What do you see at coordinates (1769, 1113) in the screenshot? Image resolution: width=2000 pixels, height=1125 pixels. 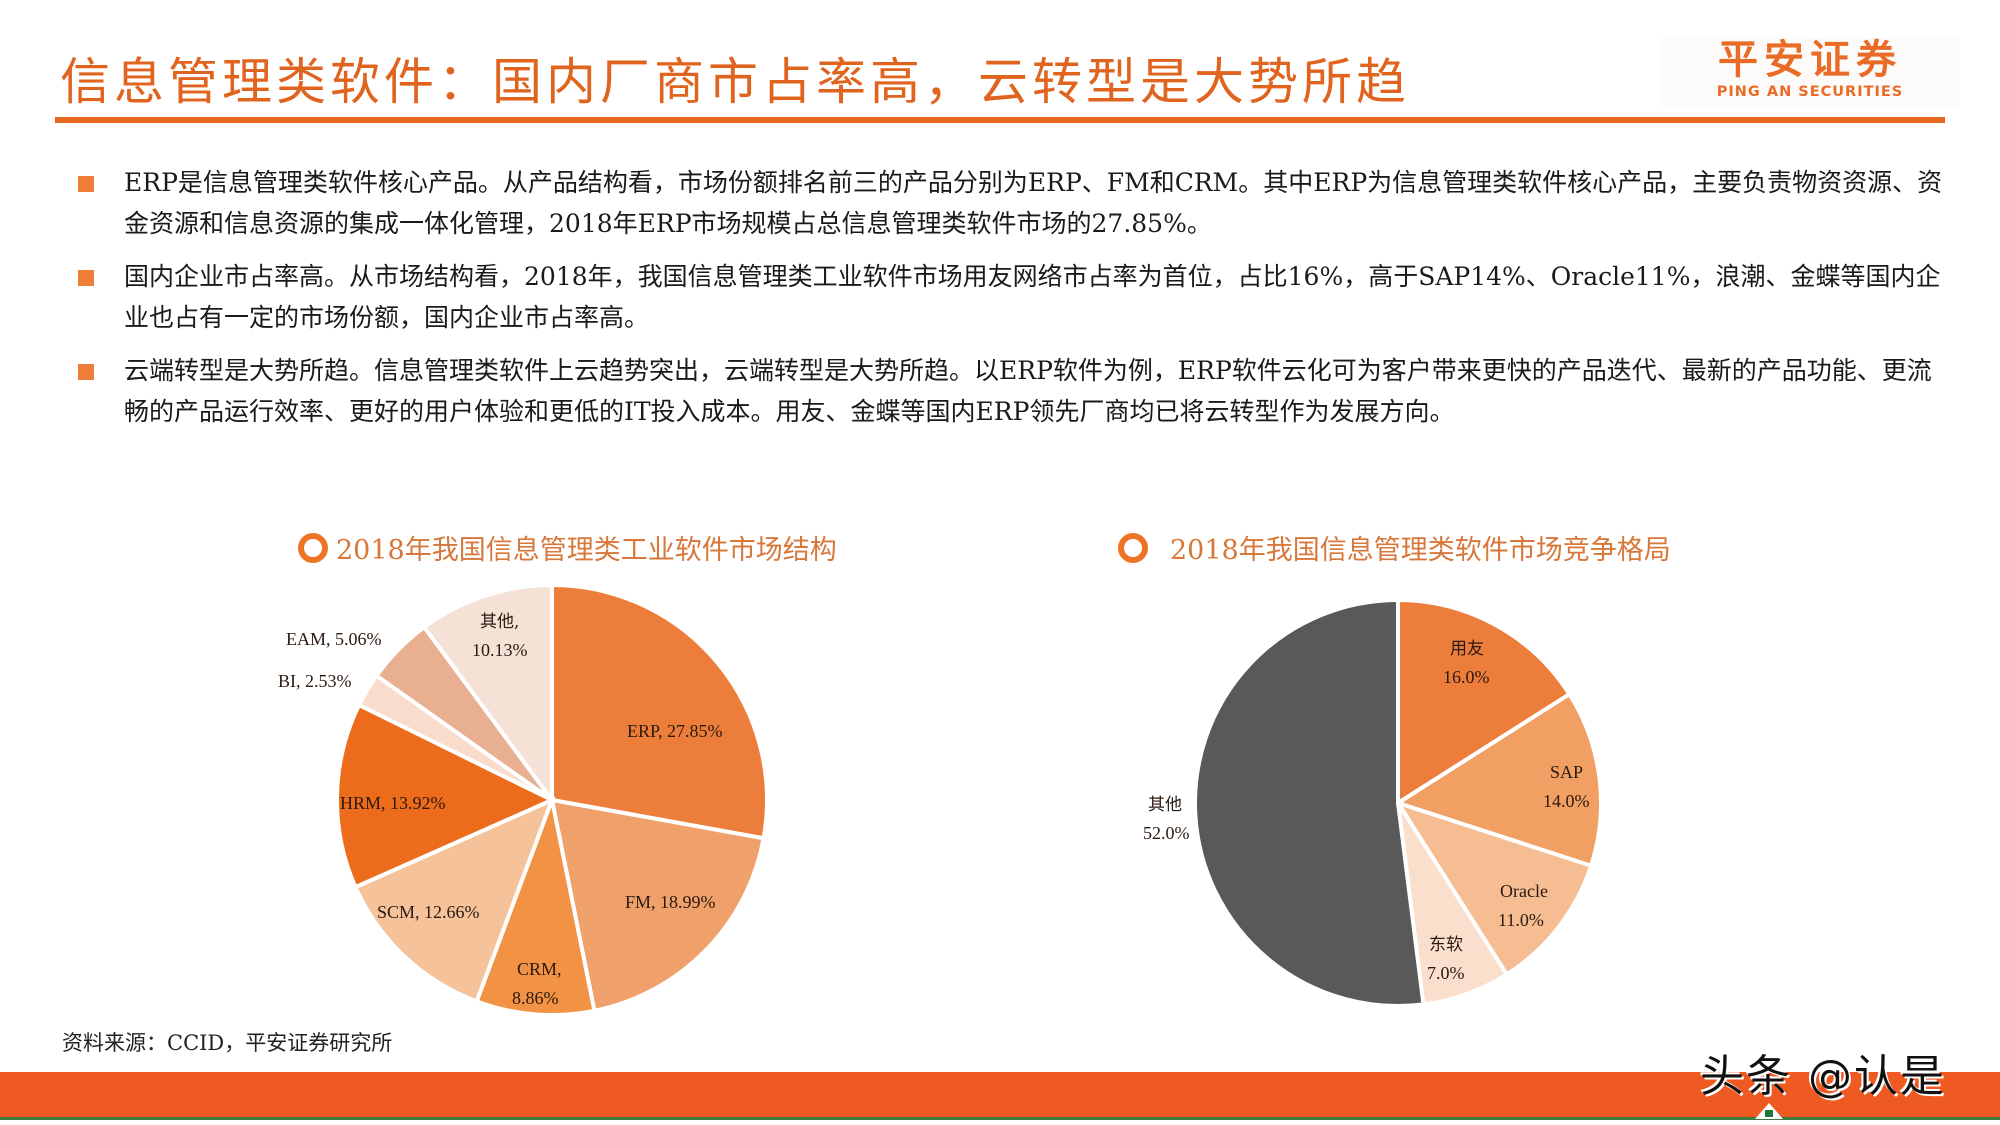 I see `footer-notch-dot` at bounding box center [1769, 1113].